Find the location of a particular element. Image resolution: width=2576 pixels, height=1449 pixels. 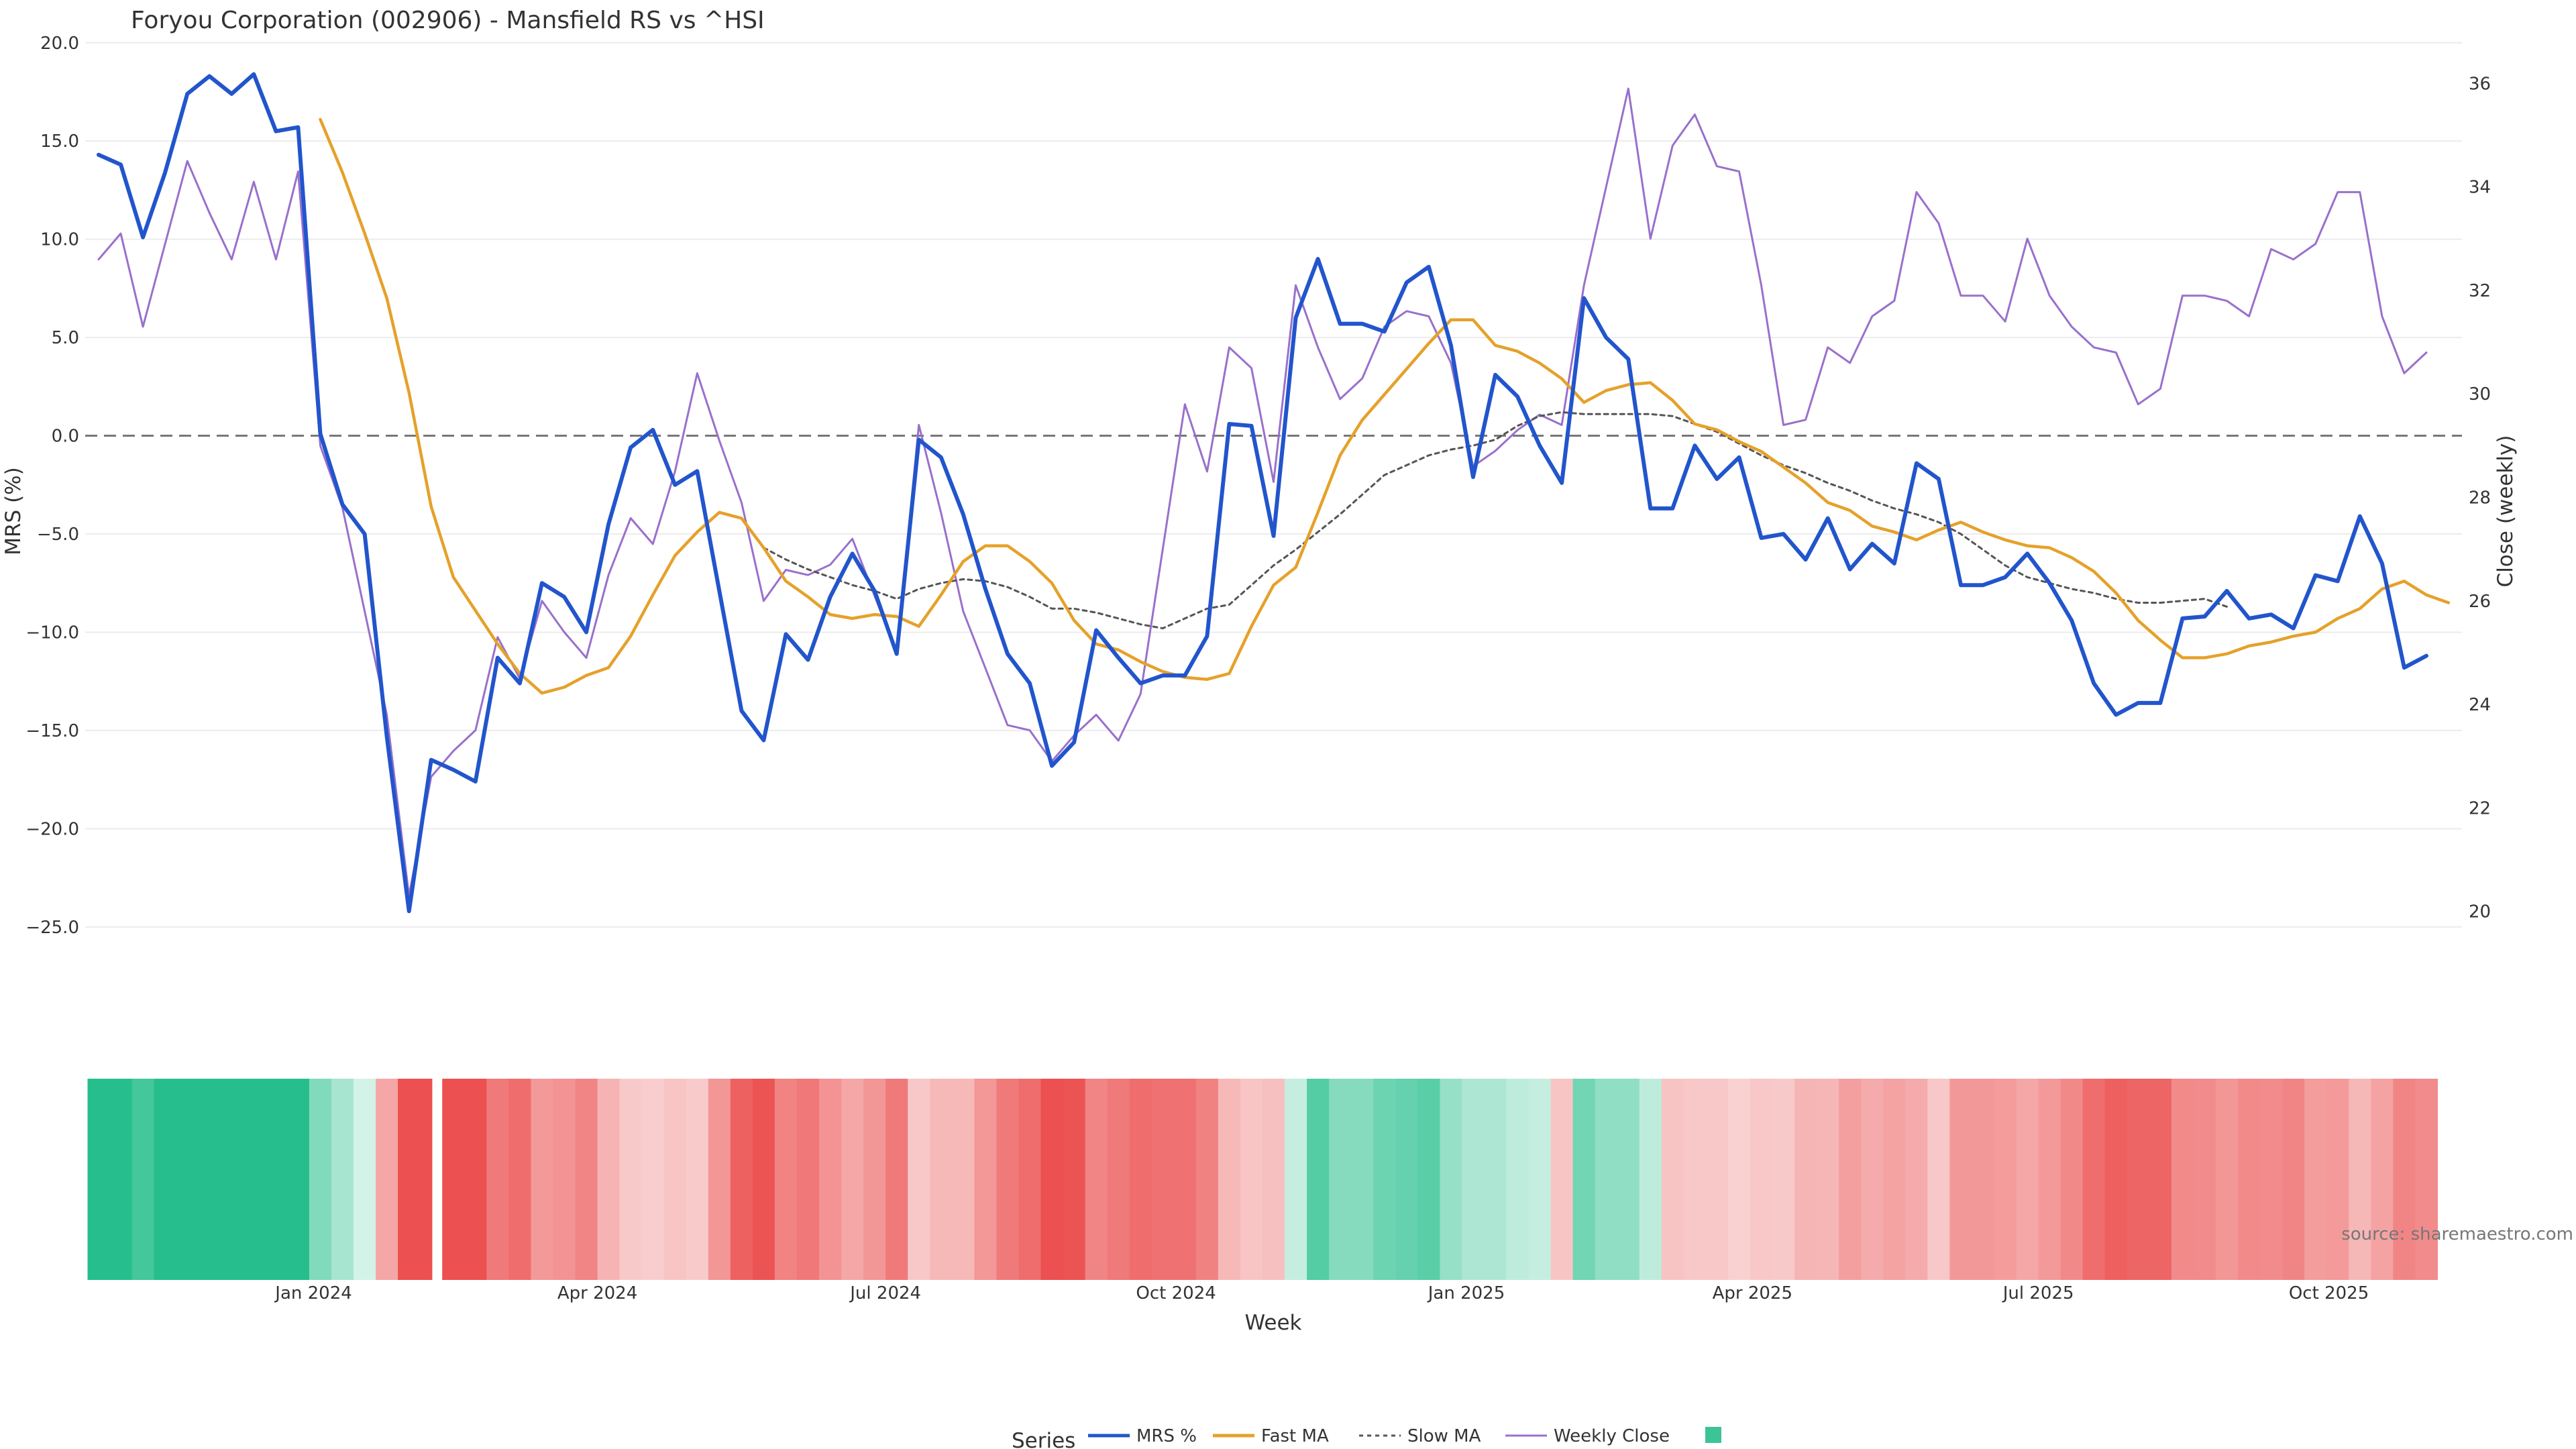

right-axis-title: Close (weekly) is located at coordinates (2505, 511).